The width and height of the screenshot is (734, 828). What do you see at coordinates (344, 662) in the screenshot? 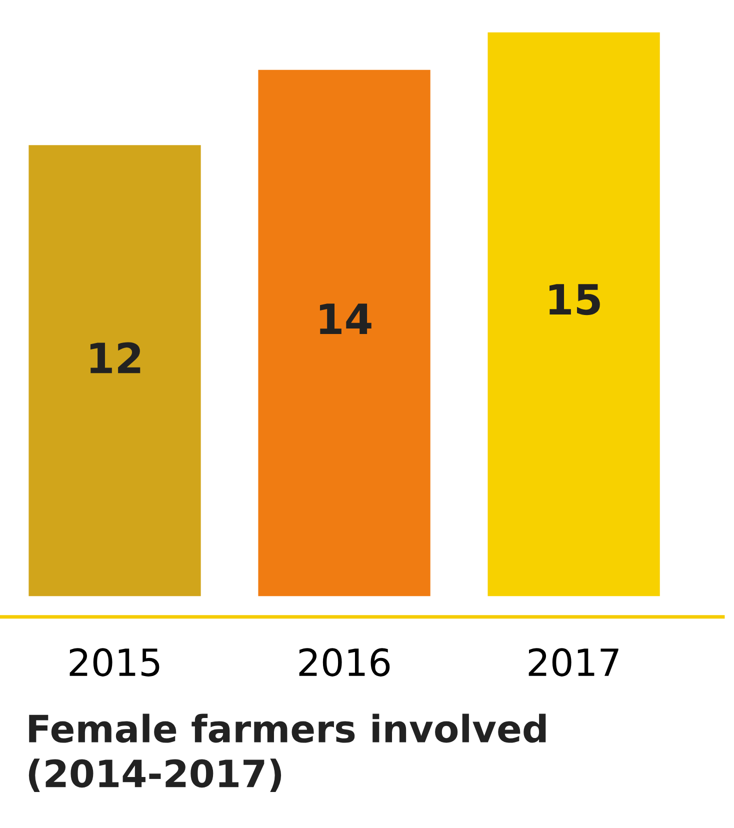
I see `x-tick-label: 2016` at bounding box center [344, 662].